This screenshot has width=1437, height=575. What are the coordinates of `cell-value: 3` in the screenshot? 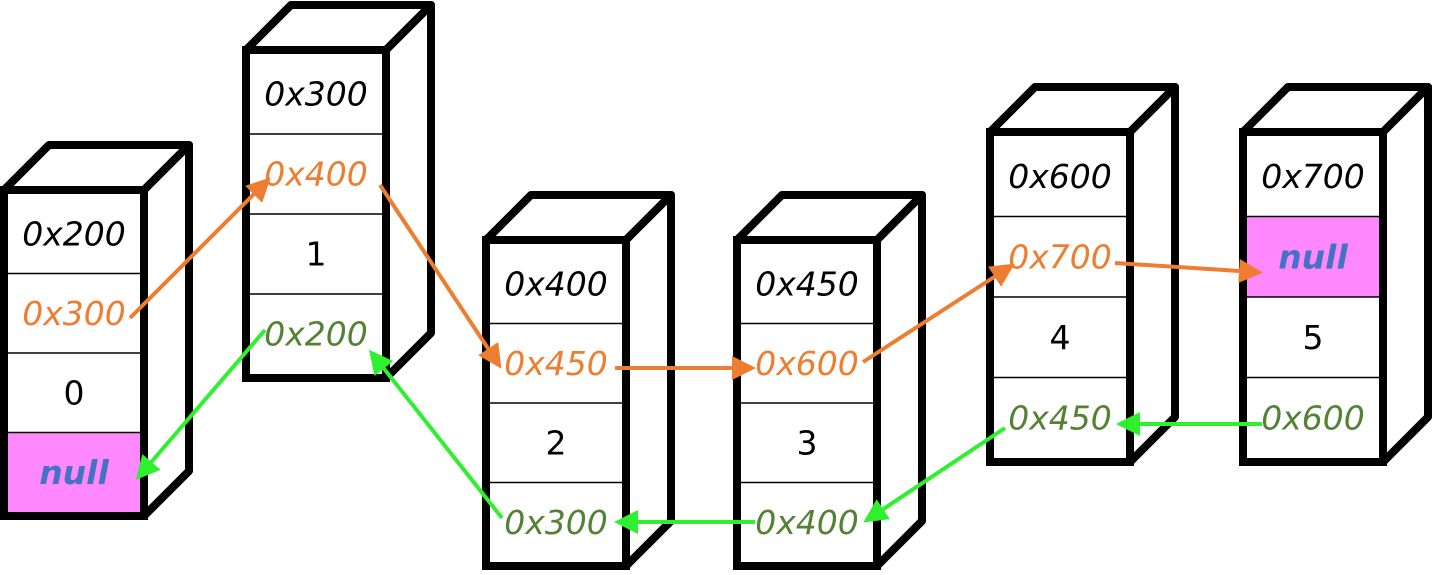 It's located at (807, 442).